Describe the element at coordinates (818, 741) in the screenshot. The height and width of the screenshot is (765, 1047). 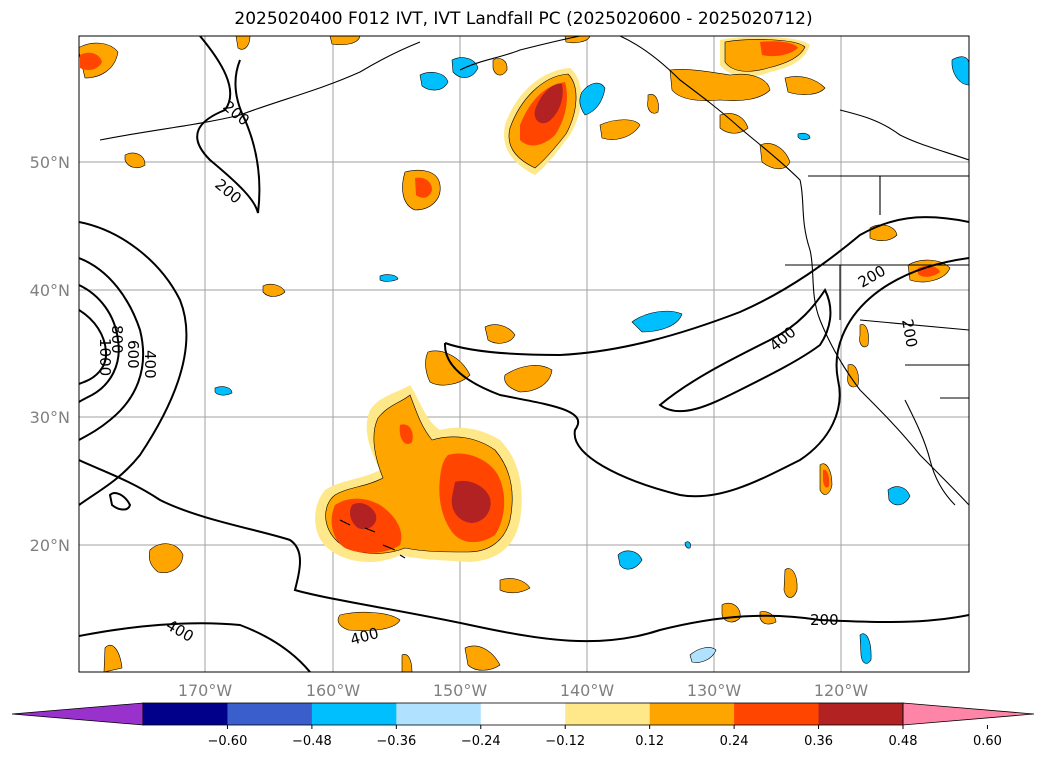
I see `colorbar-tick-label: 0.36` at that location.